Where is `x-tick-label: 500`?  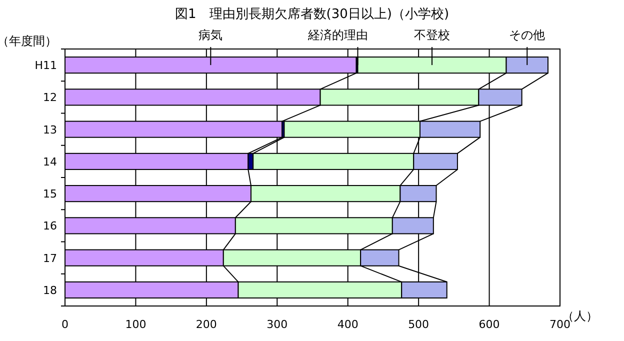 x-tick-label: 500 is located at coordinates (419, 324).